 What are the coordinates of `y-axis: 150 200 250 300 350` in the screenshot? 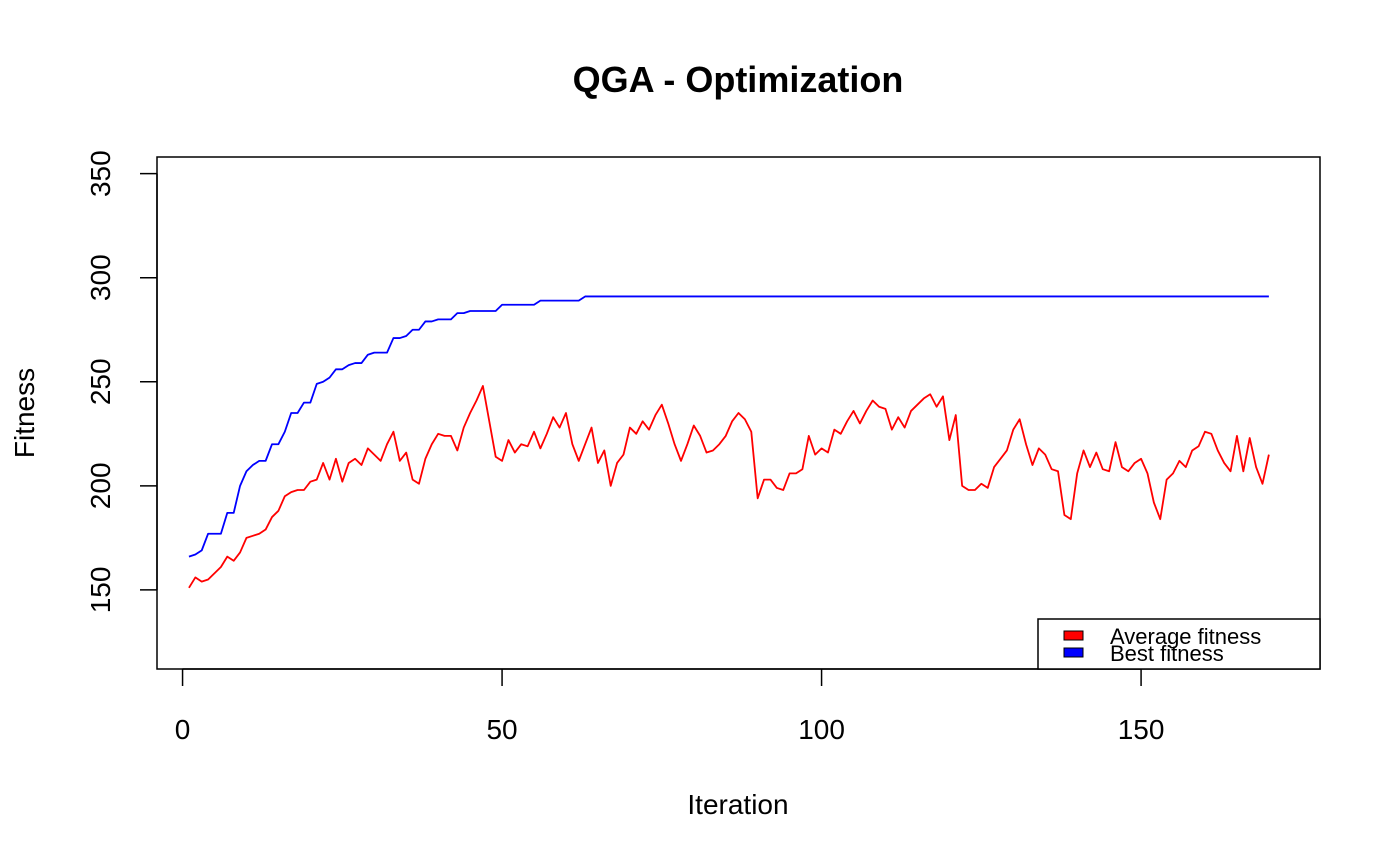 It's located at (121, 382).